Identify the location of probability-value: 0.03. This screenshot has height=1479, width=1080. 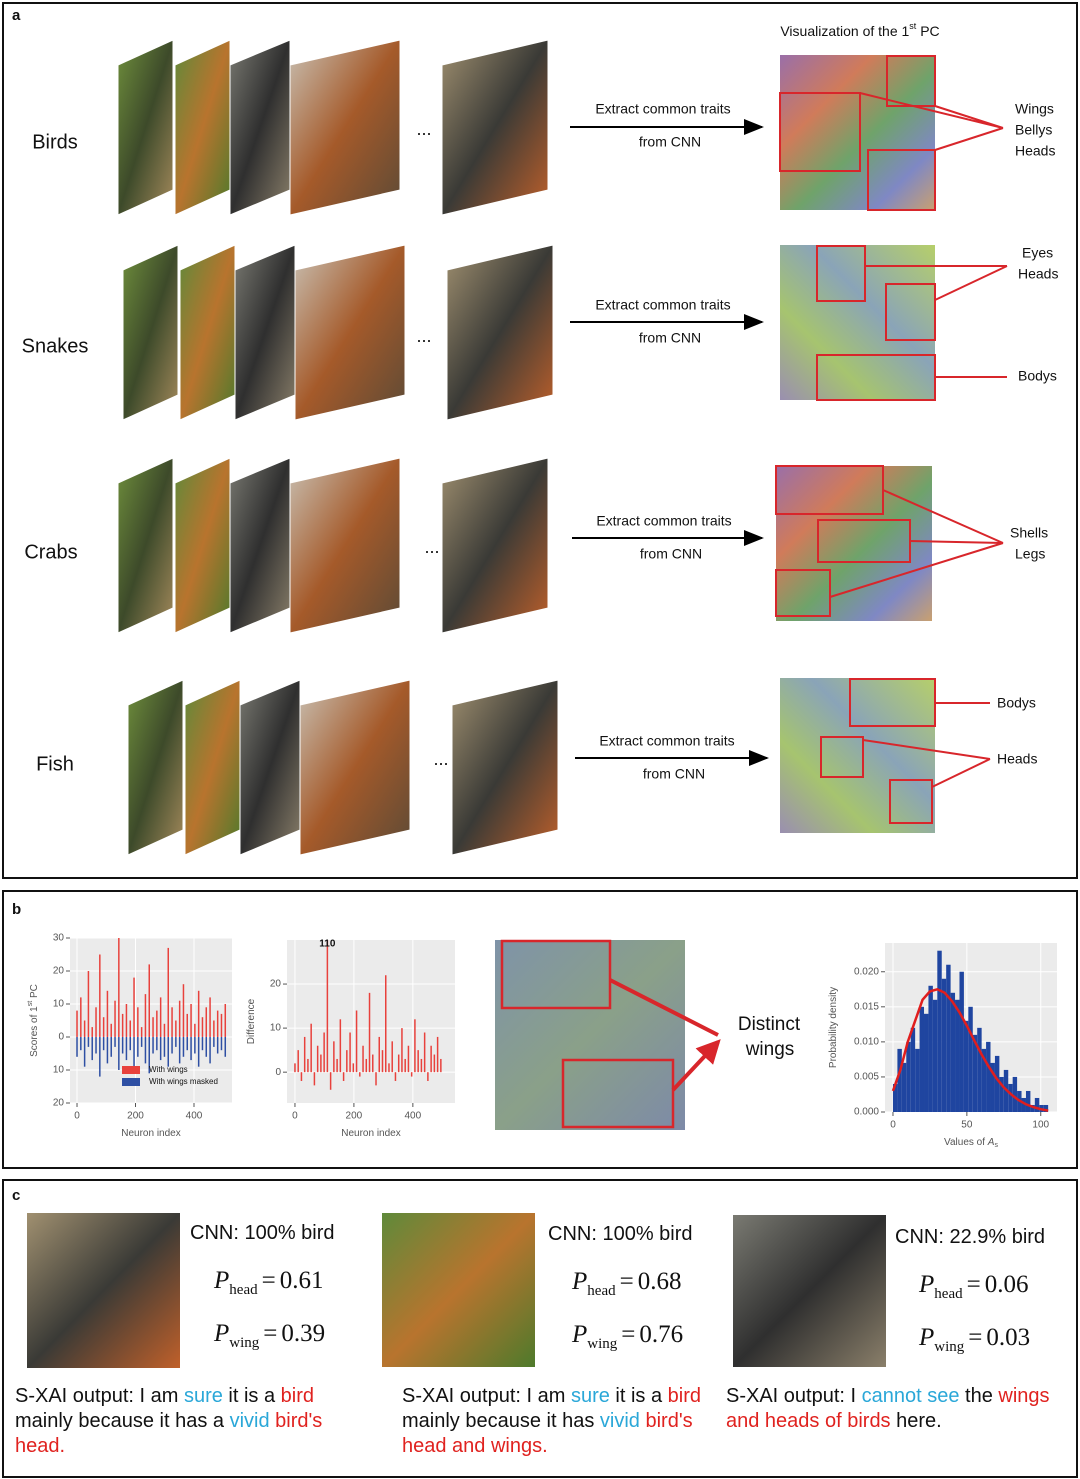
(1008, 1337).